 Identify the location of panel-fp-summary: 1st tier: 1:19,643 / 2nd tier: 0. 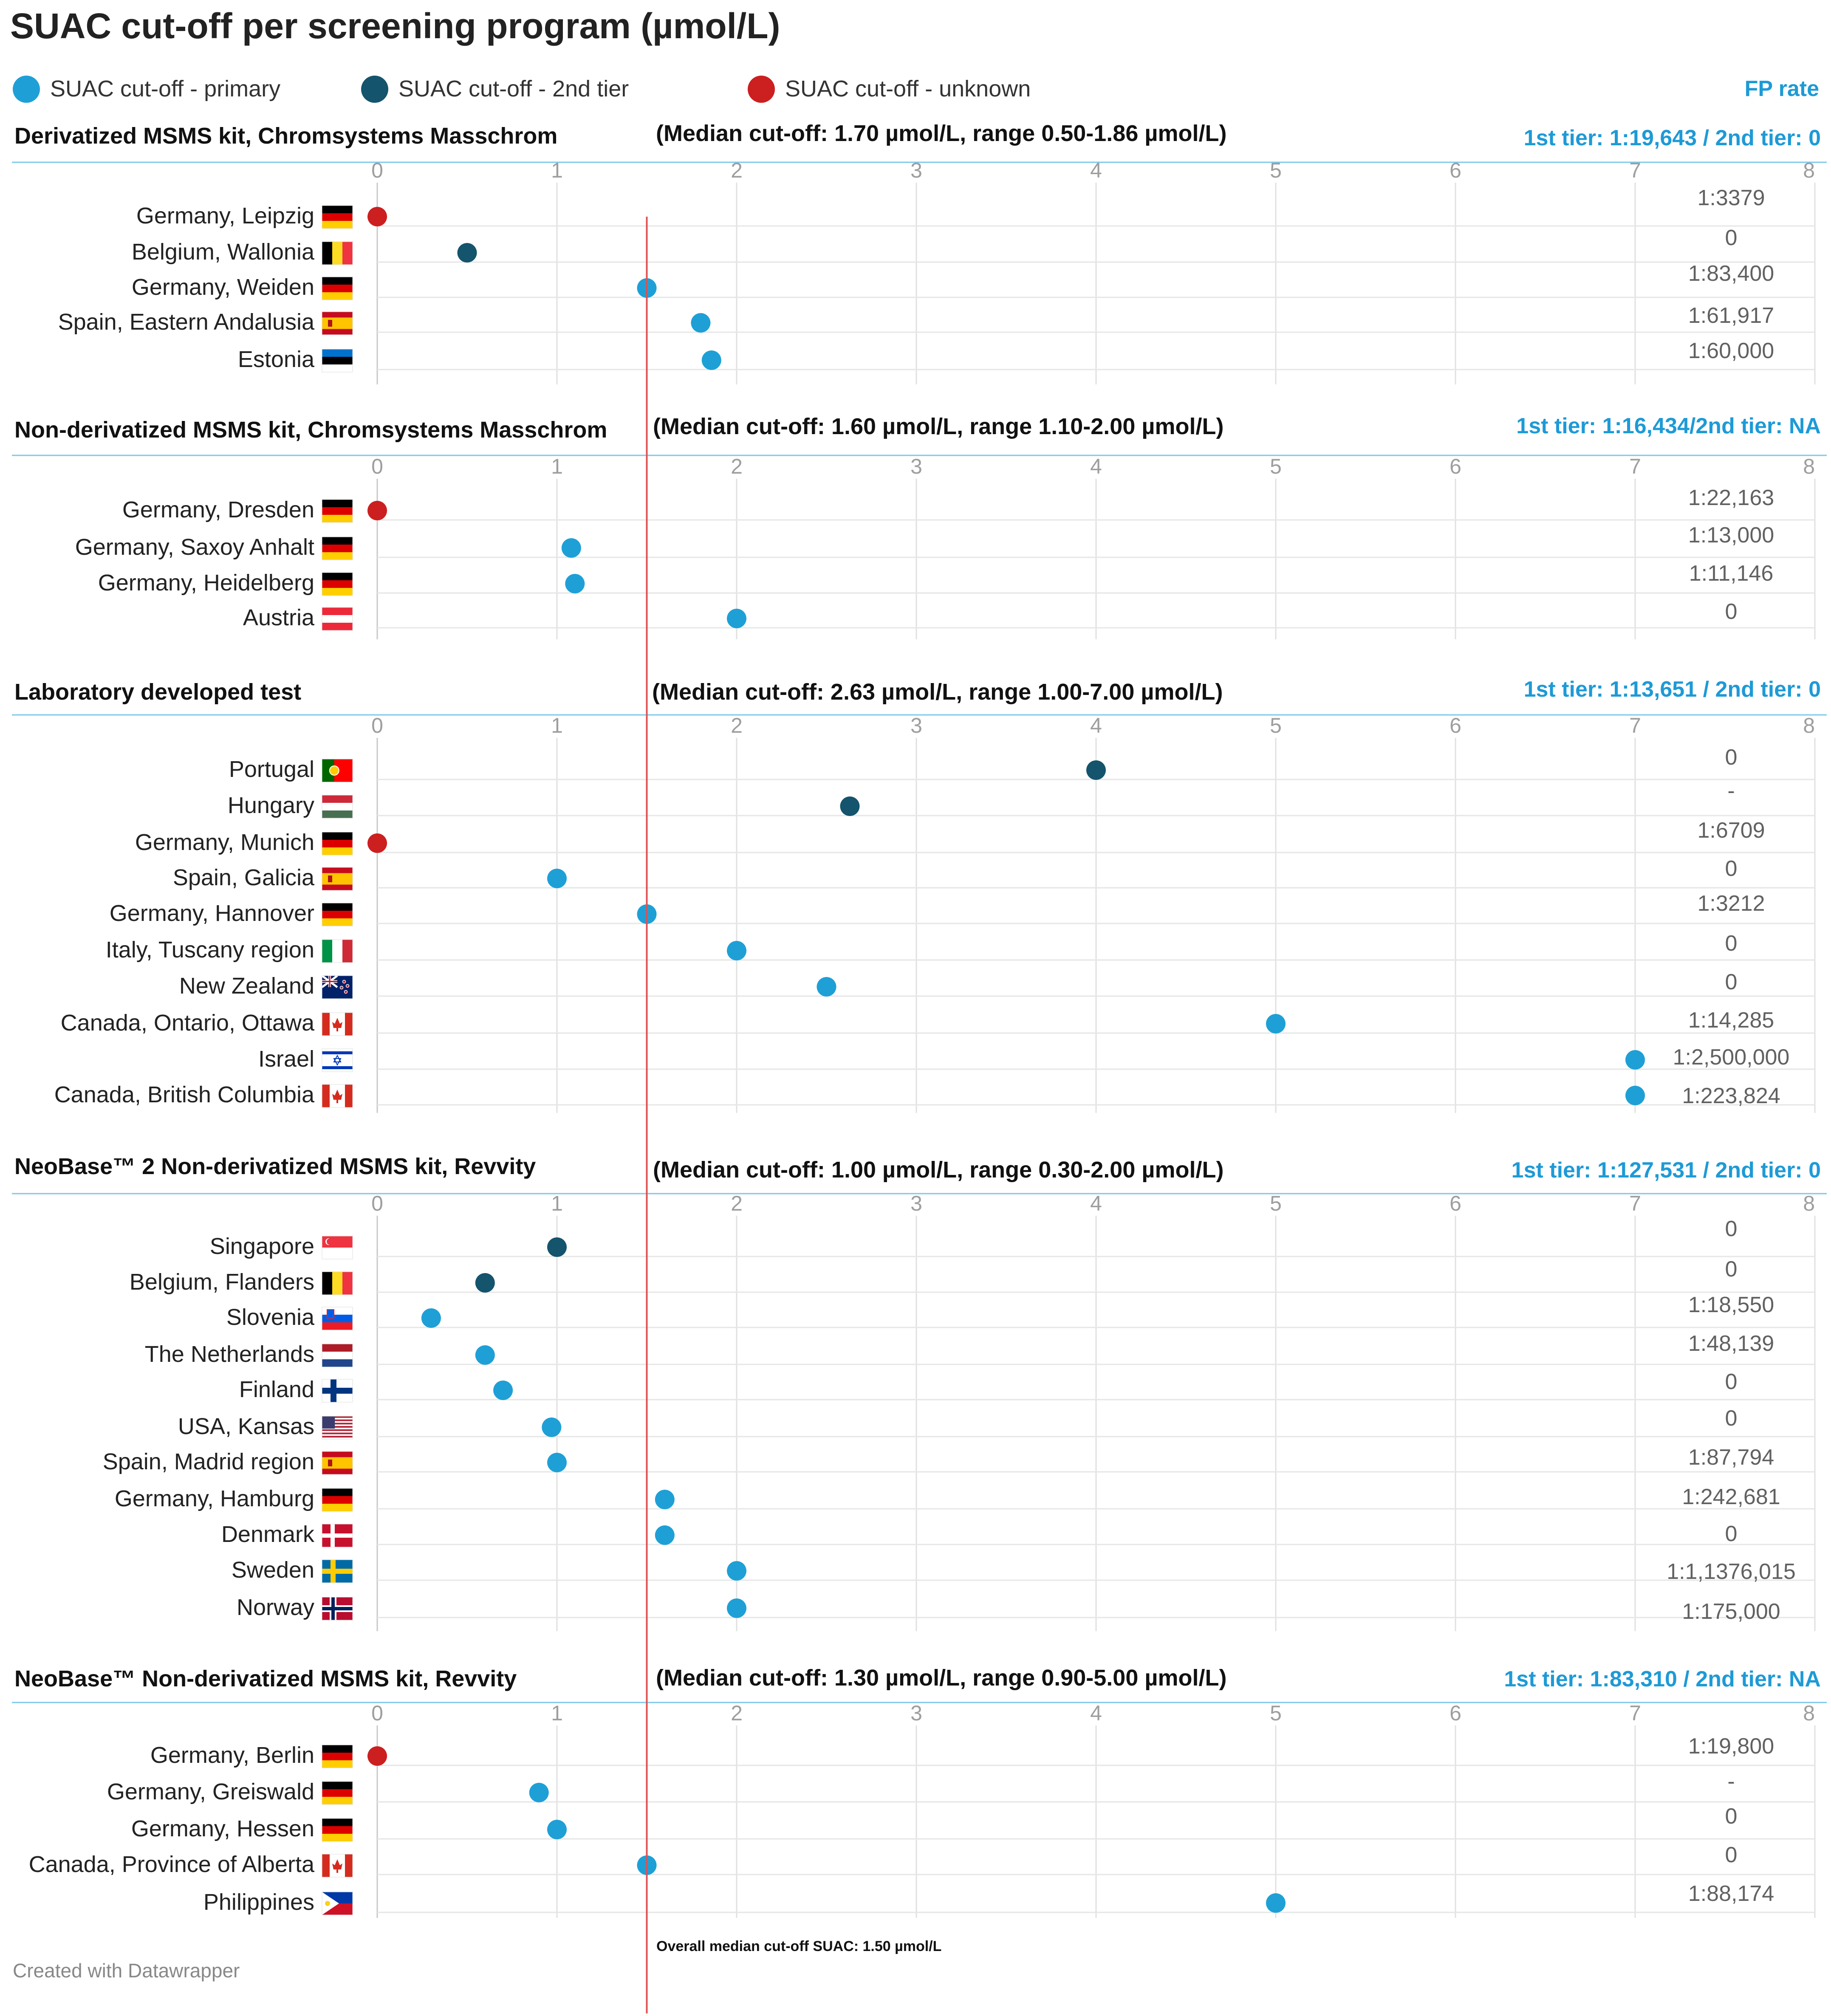
(1672, 138).